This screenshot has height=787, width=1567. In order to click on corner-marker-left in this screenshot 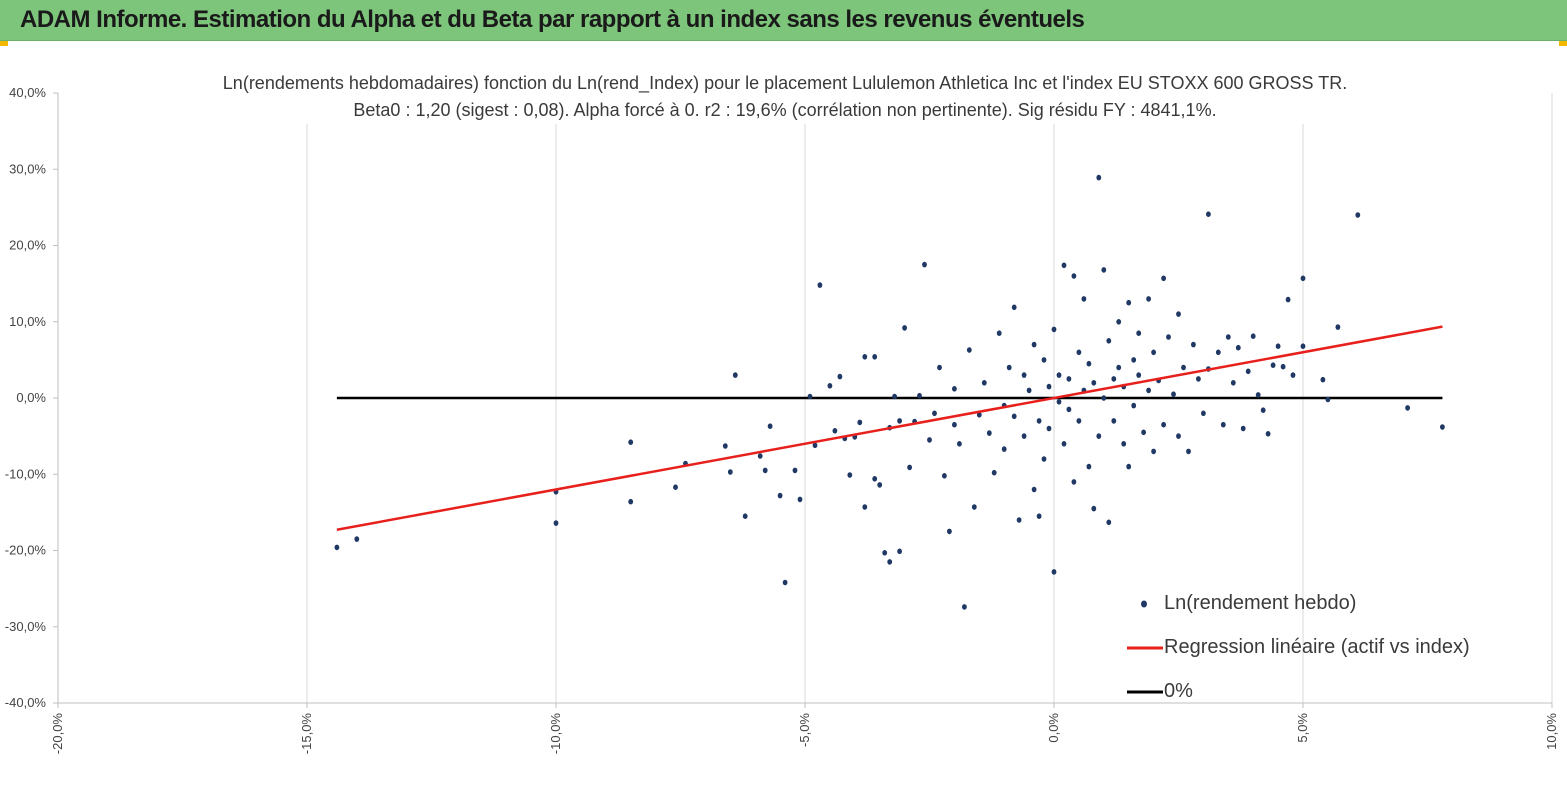, I will do `click(4, 43)`.